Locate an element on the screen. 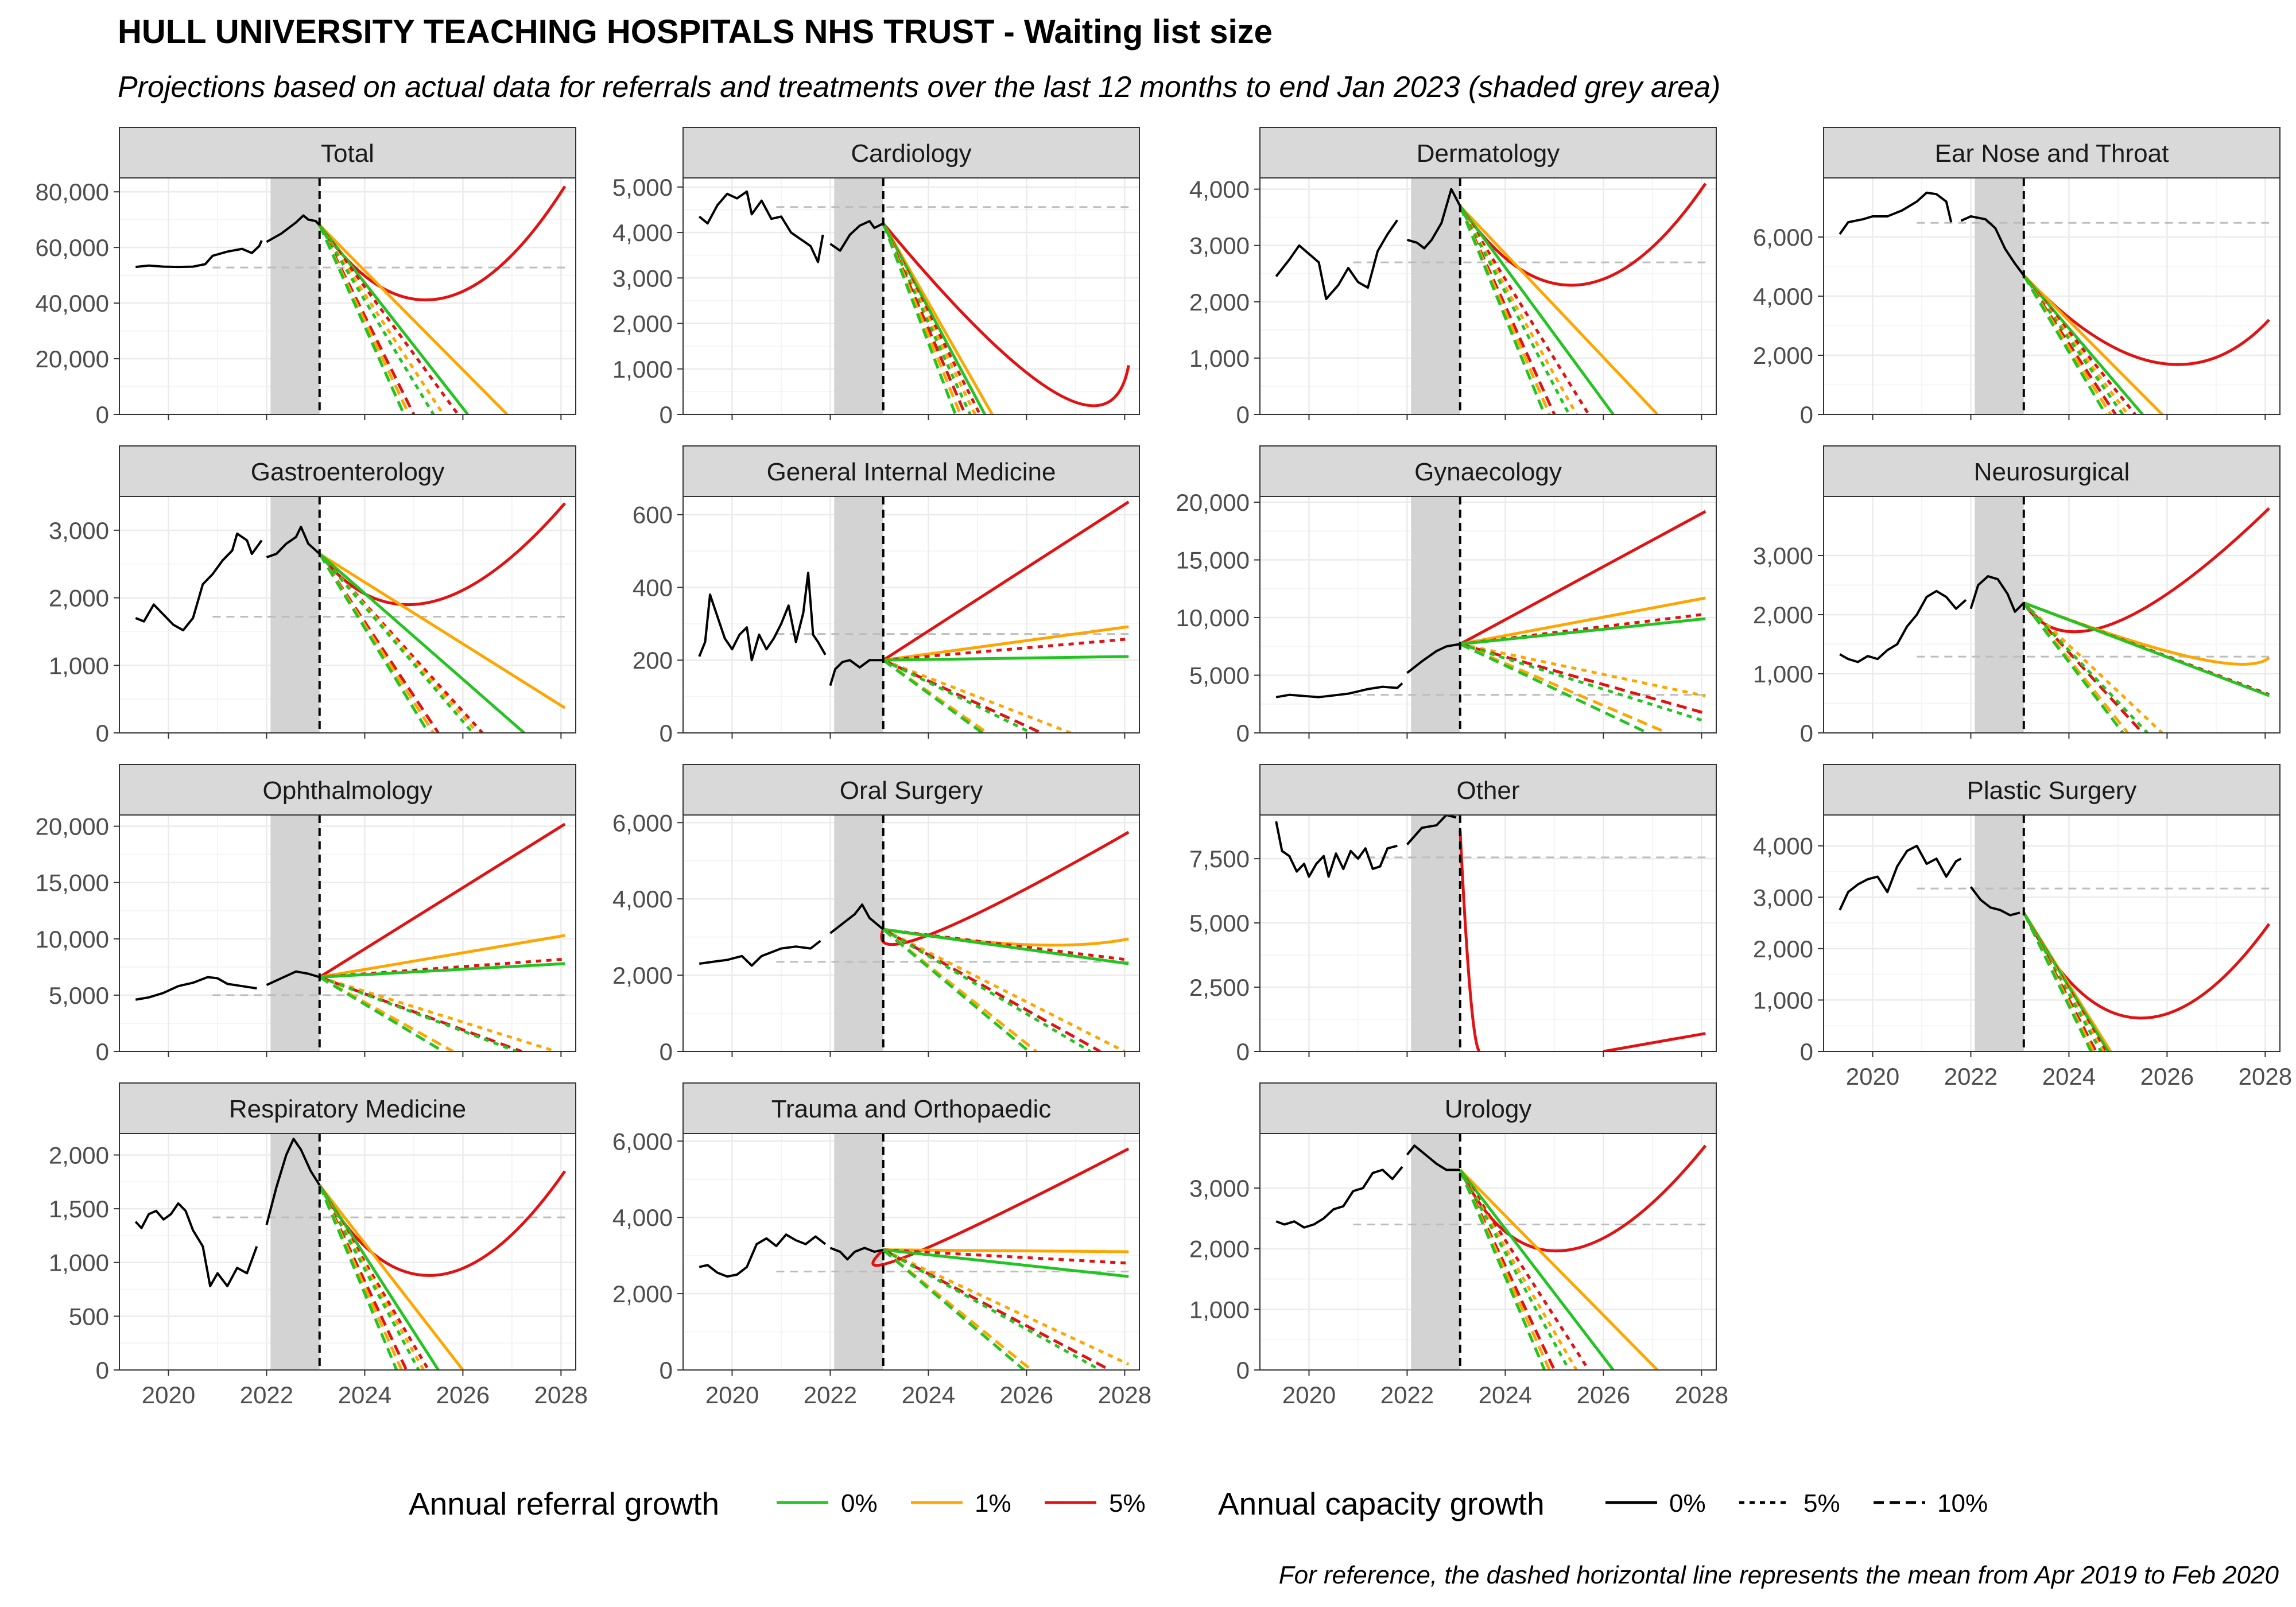 The width and height of the screenshot is (2296, 1607). facet-title: Dermatology is located at coordinates (1488, 153).